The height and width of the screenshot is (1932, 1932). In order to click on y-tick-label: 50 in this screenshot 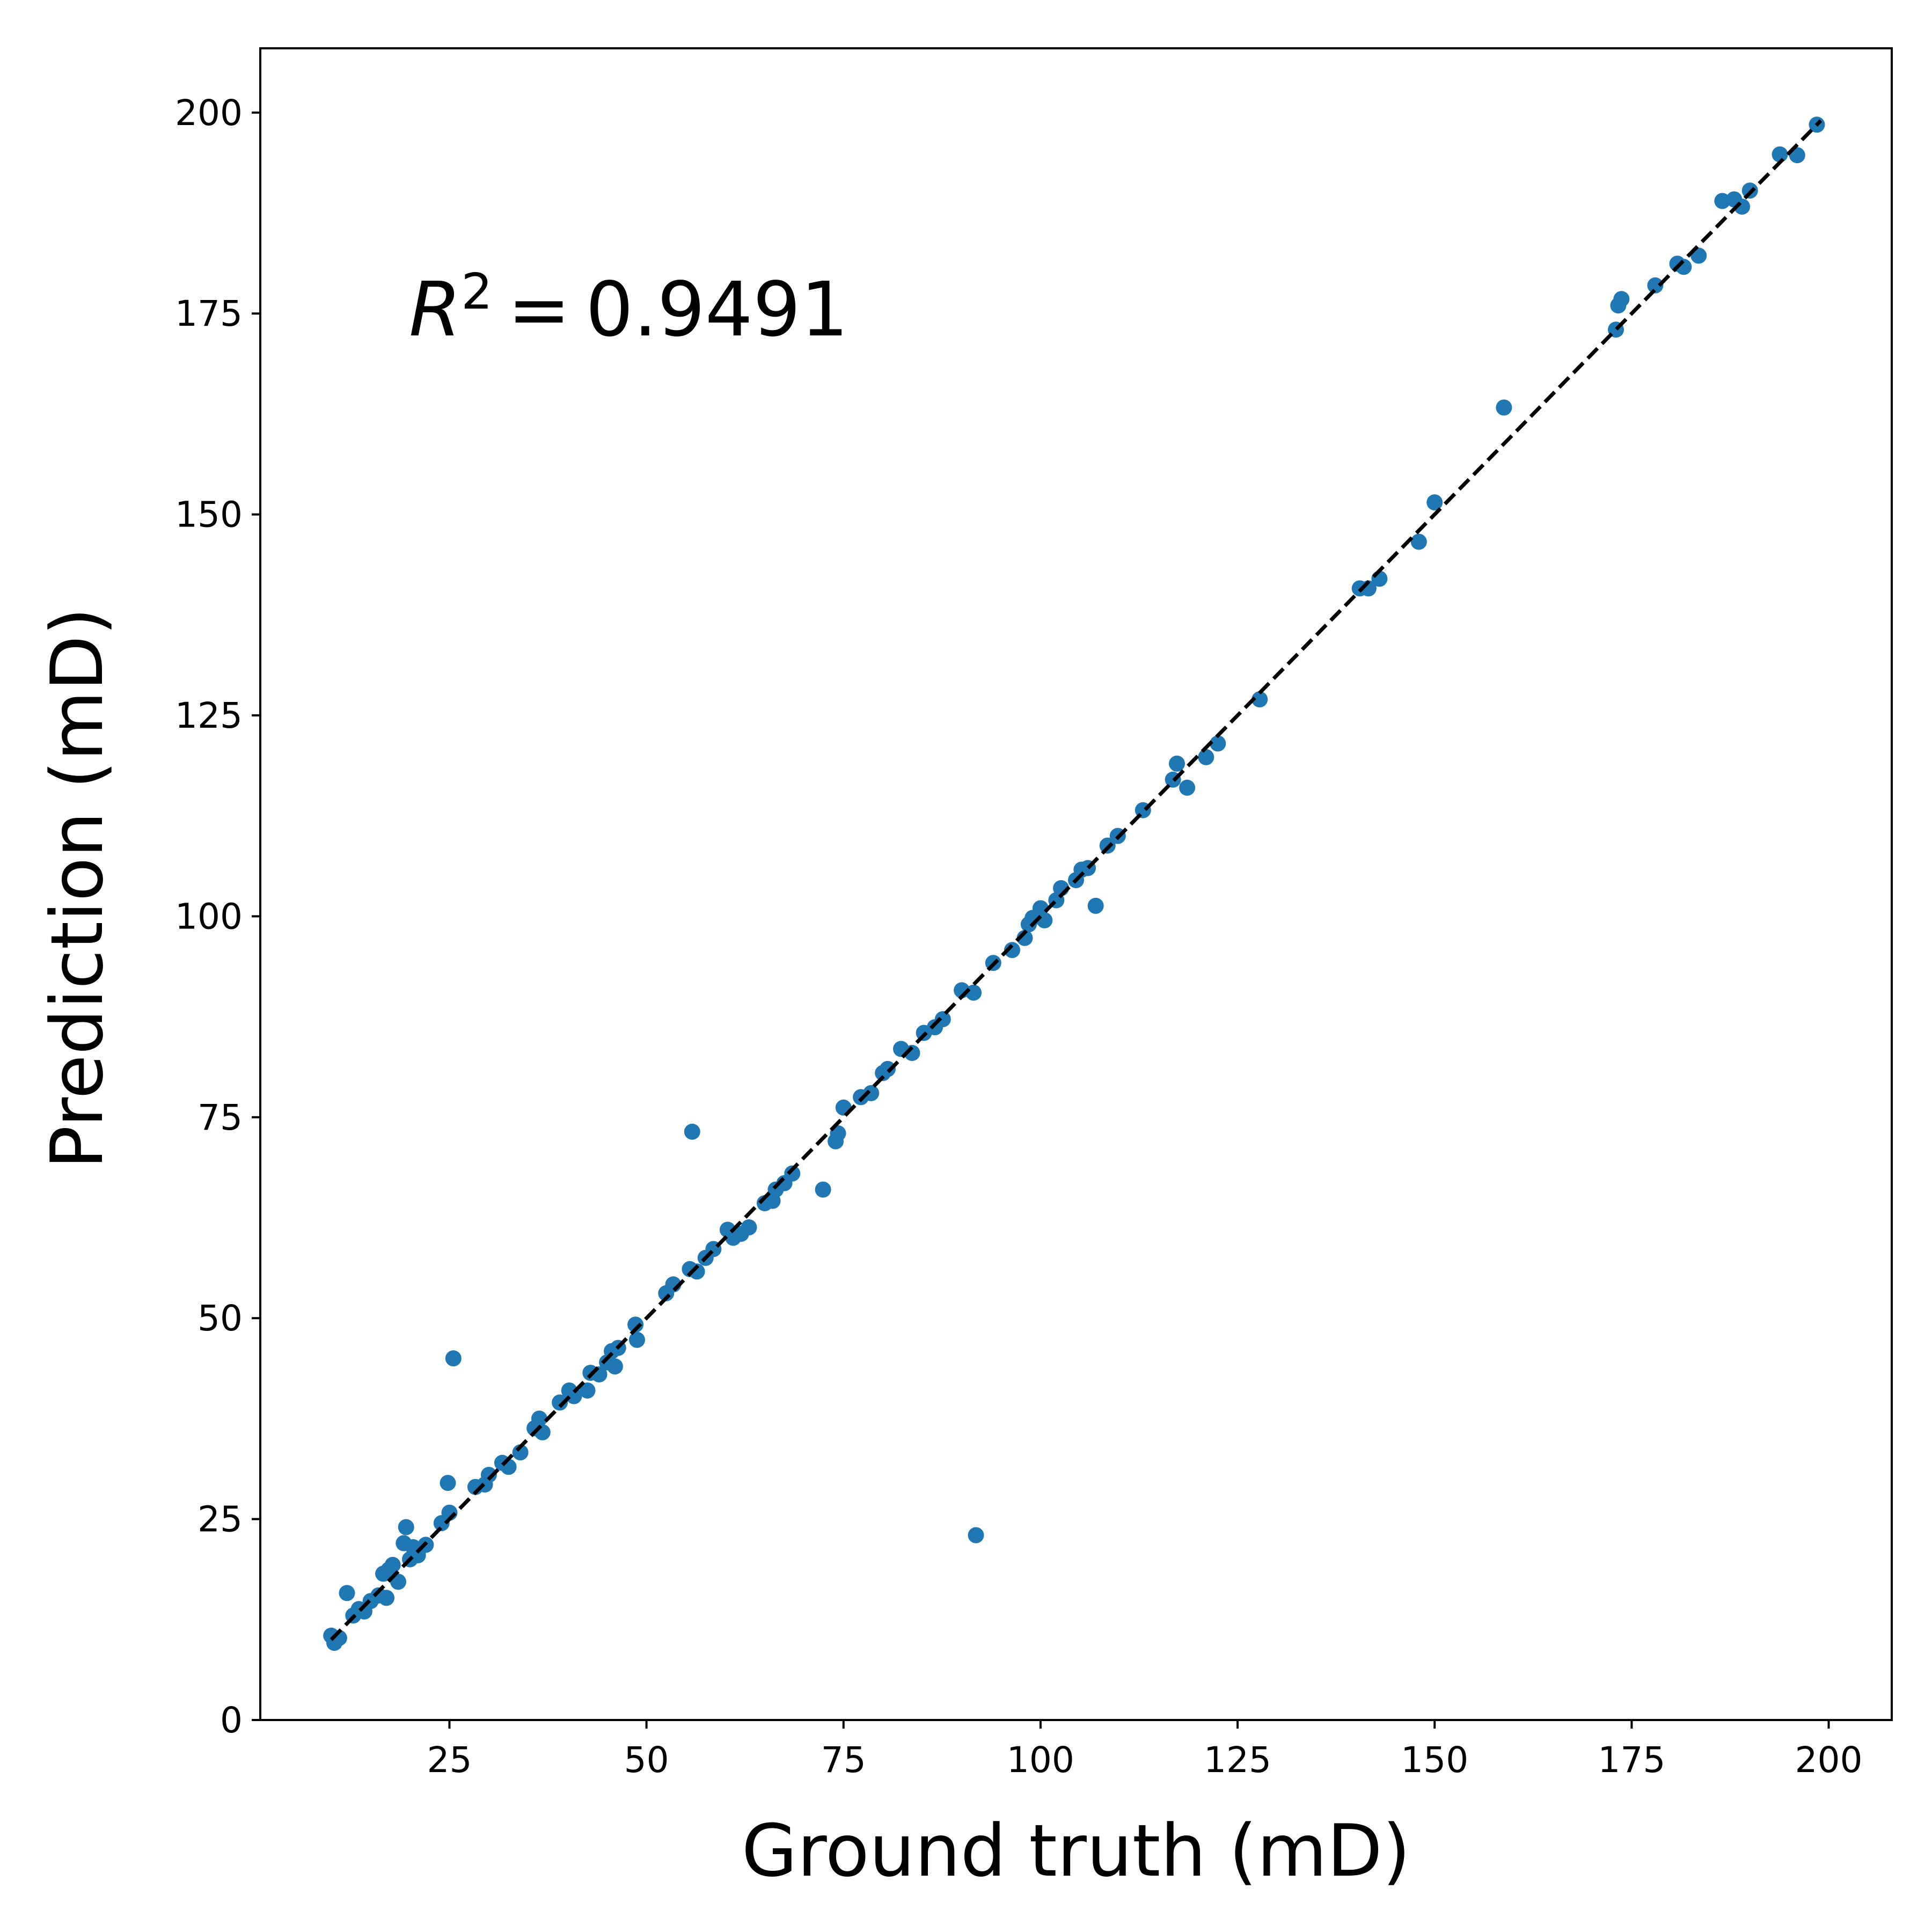, I will do `click(220, 1318)`.